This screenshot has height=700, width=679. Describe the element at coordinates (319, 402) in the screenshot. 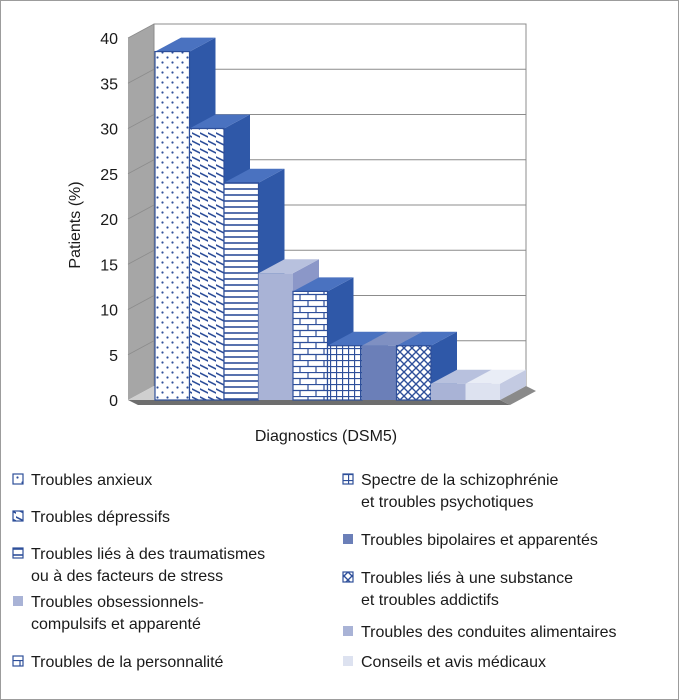

I see `floor-edge` at that location.